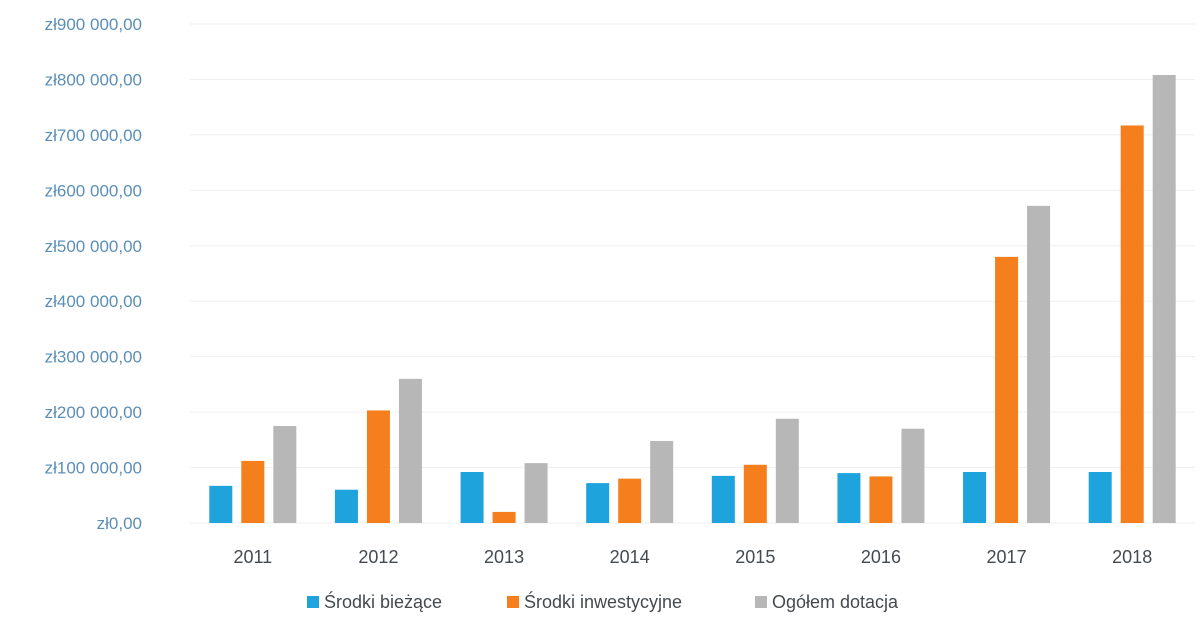 Image resolution: width=1204 pixels, height=642 pixels. What do you see at coordinates (504, 557) in the screenshot?
I see `x-tick-label: 2013` at bounding box center [504, 557].